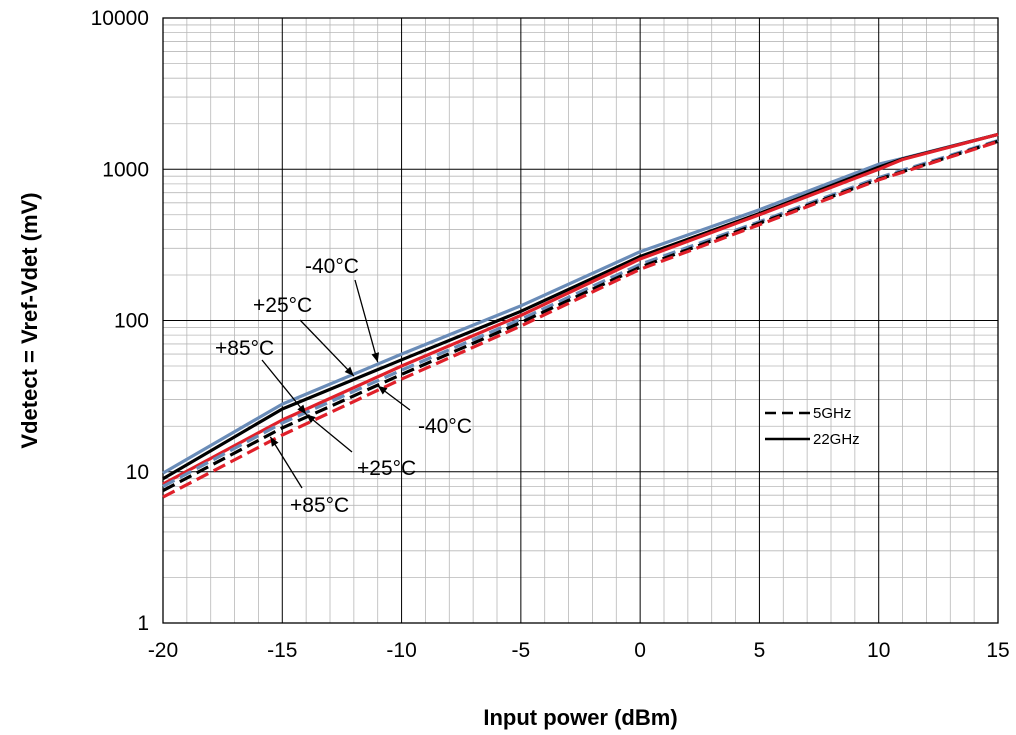  I want to click on y-axis-ticks: 1 10 100 1000 10000, so click(120, 321).